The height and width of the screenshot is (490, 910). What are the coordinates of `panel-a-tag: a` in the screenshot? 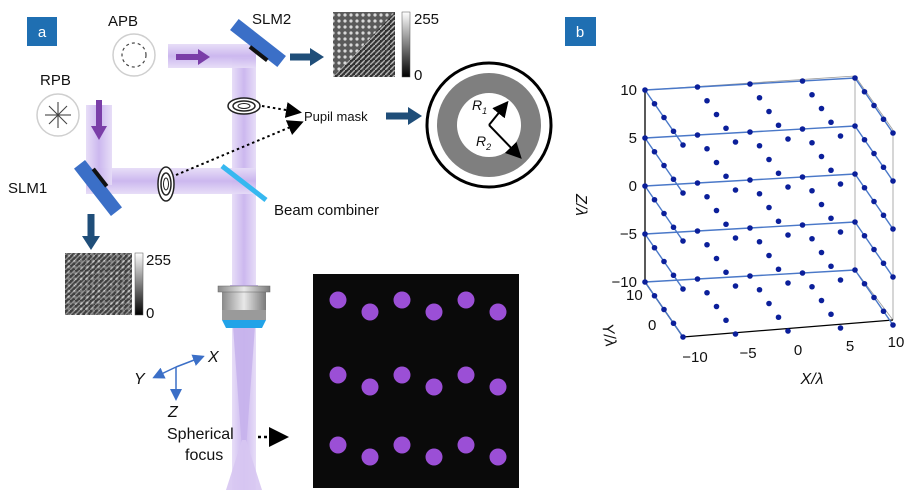 It's located at (42, 32).